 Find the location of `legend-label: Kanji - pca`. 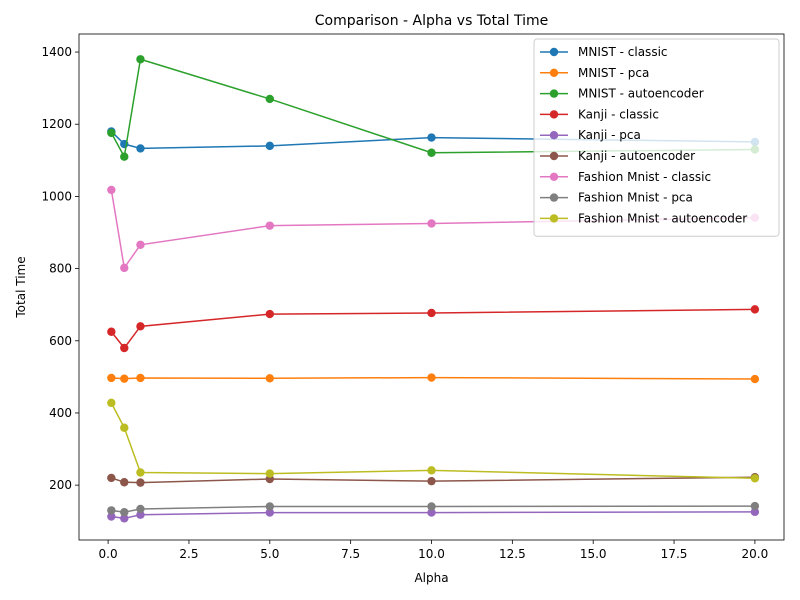

legend-label: Kanji - pca is located at coordinates (609, 135).